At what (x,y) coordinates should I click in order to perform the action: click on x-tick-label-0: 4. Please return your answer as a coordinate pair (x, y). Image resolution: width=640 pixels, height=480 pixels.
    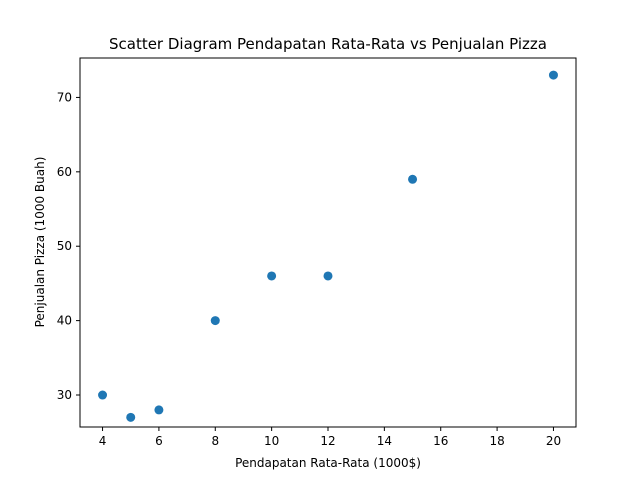
    Looking at the image, I should click on (103, 441).